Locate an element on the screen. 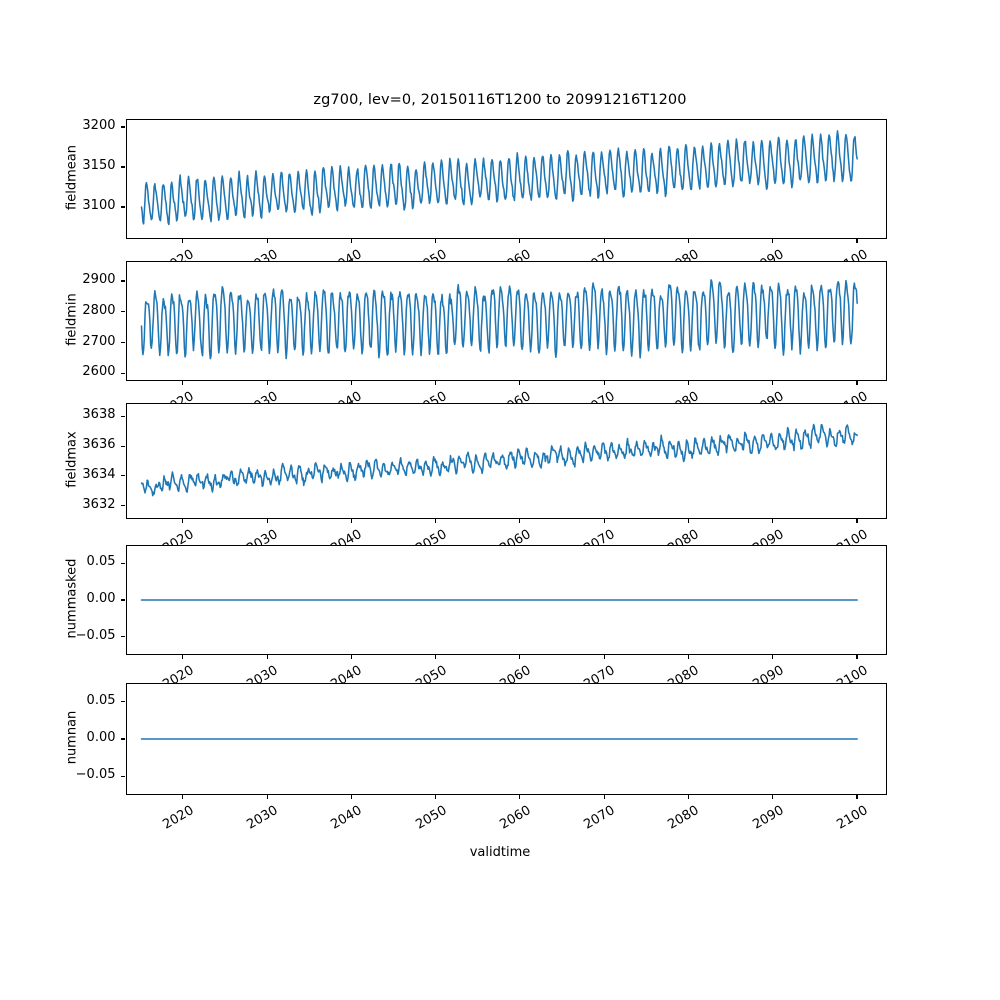 The width and height of the screenshot is (1000, 1000). plot-area-fieldmean is located at coordinates (499, 178).